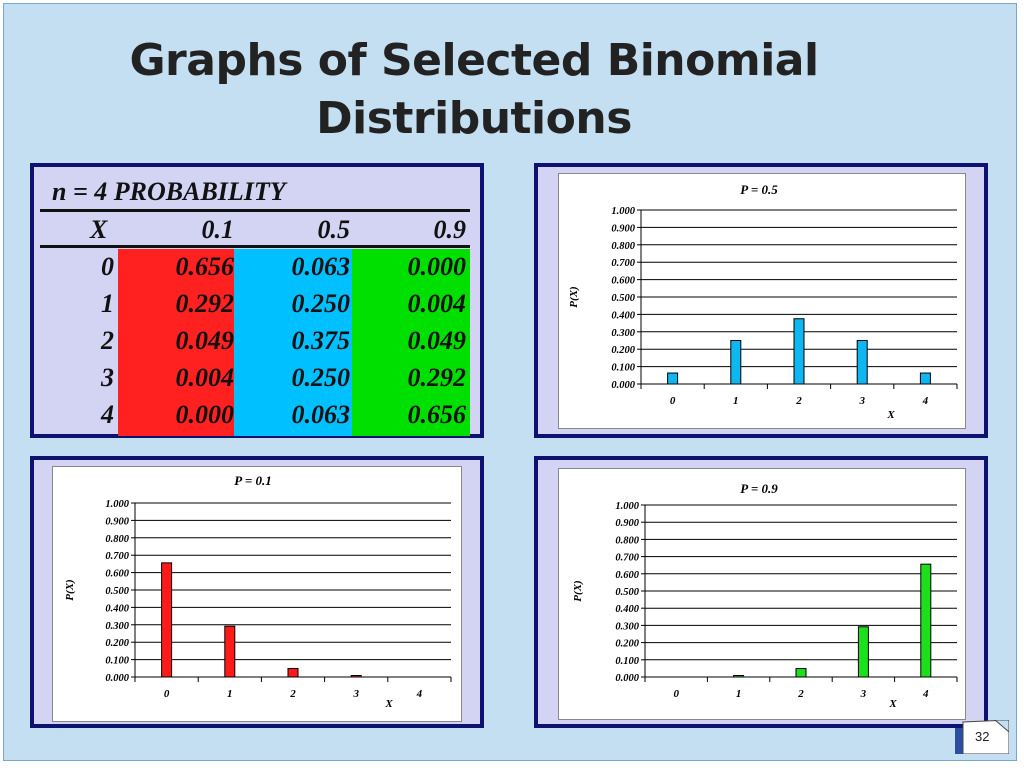 Image resolution: width=1024 pixels, height=768 pixels. Describe the element at coordinates (107, 340) in the screenshot. I see `table-x-value: 2` at that location.